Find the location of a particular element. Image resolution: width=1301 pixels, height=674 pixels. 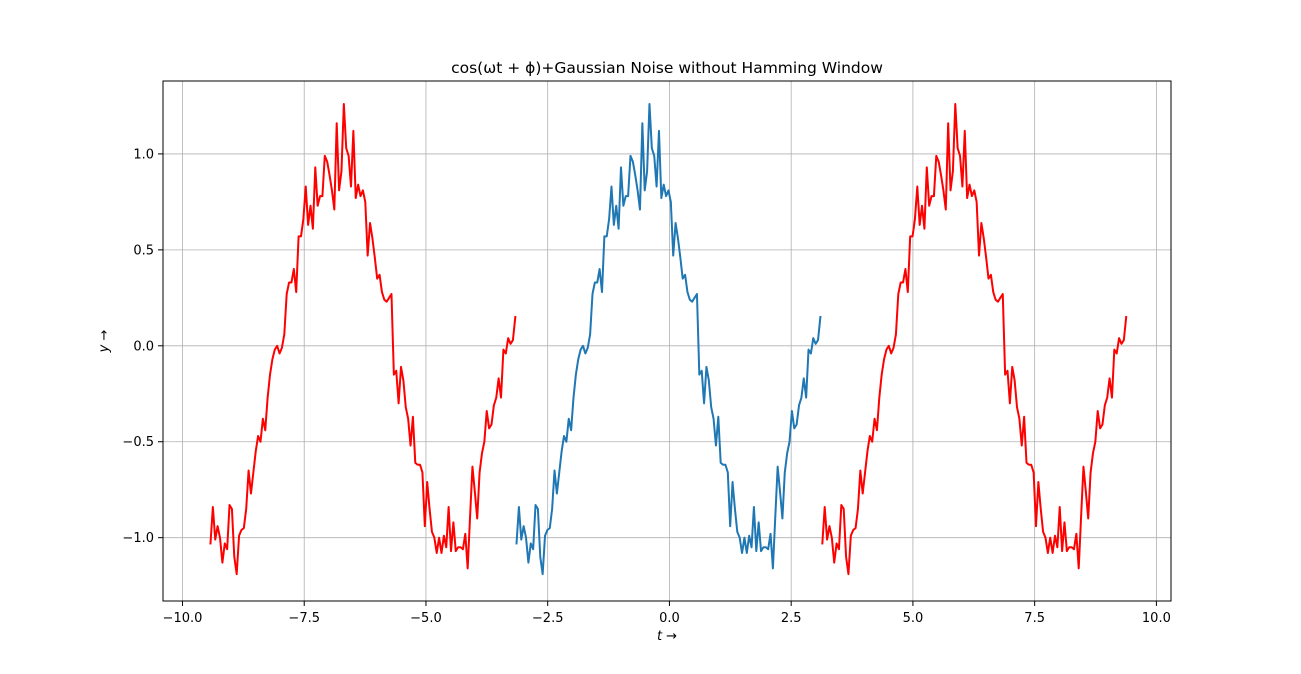

y-tick-label: 0.0 is located at coordinates (143, 346).